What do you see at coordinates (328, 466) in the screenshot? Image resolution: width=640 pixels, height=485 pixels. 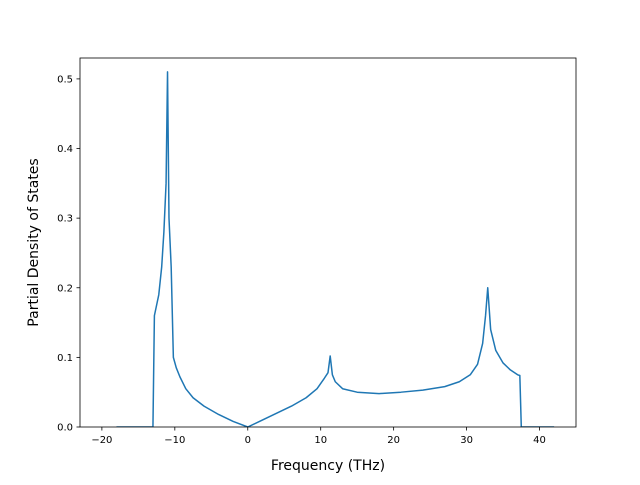 I see `x-axis-label: Frequency (THz)` at bounding box center [328, 466].